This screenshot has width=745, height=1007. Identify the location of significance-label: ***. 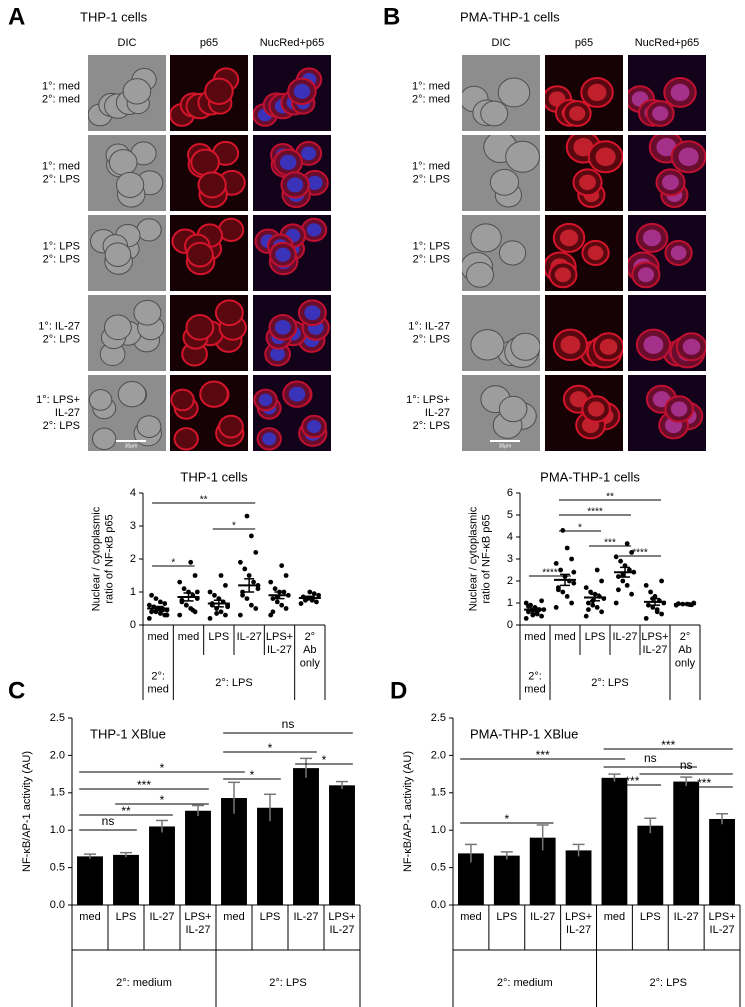
(704, 783).